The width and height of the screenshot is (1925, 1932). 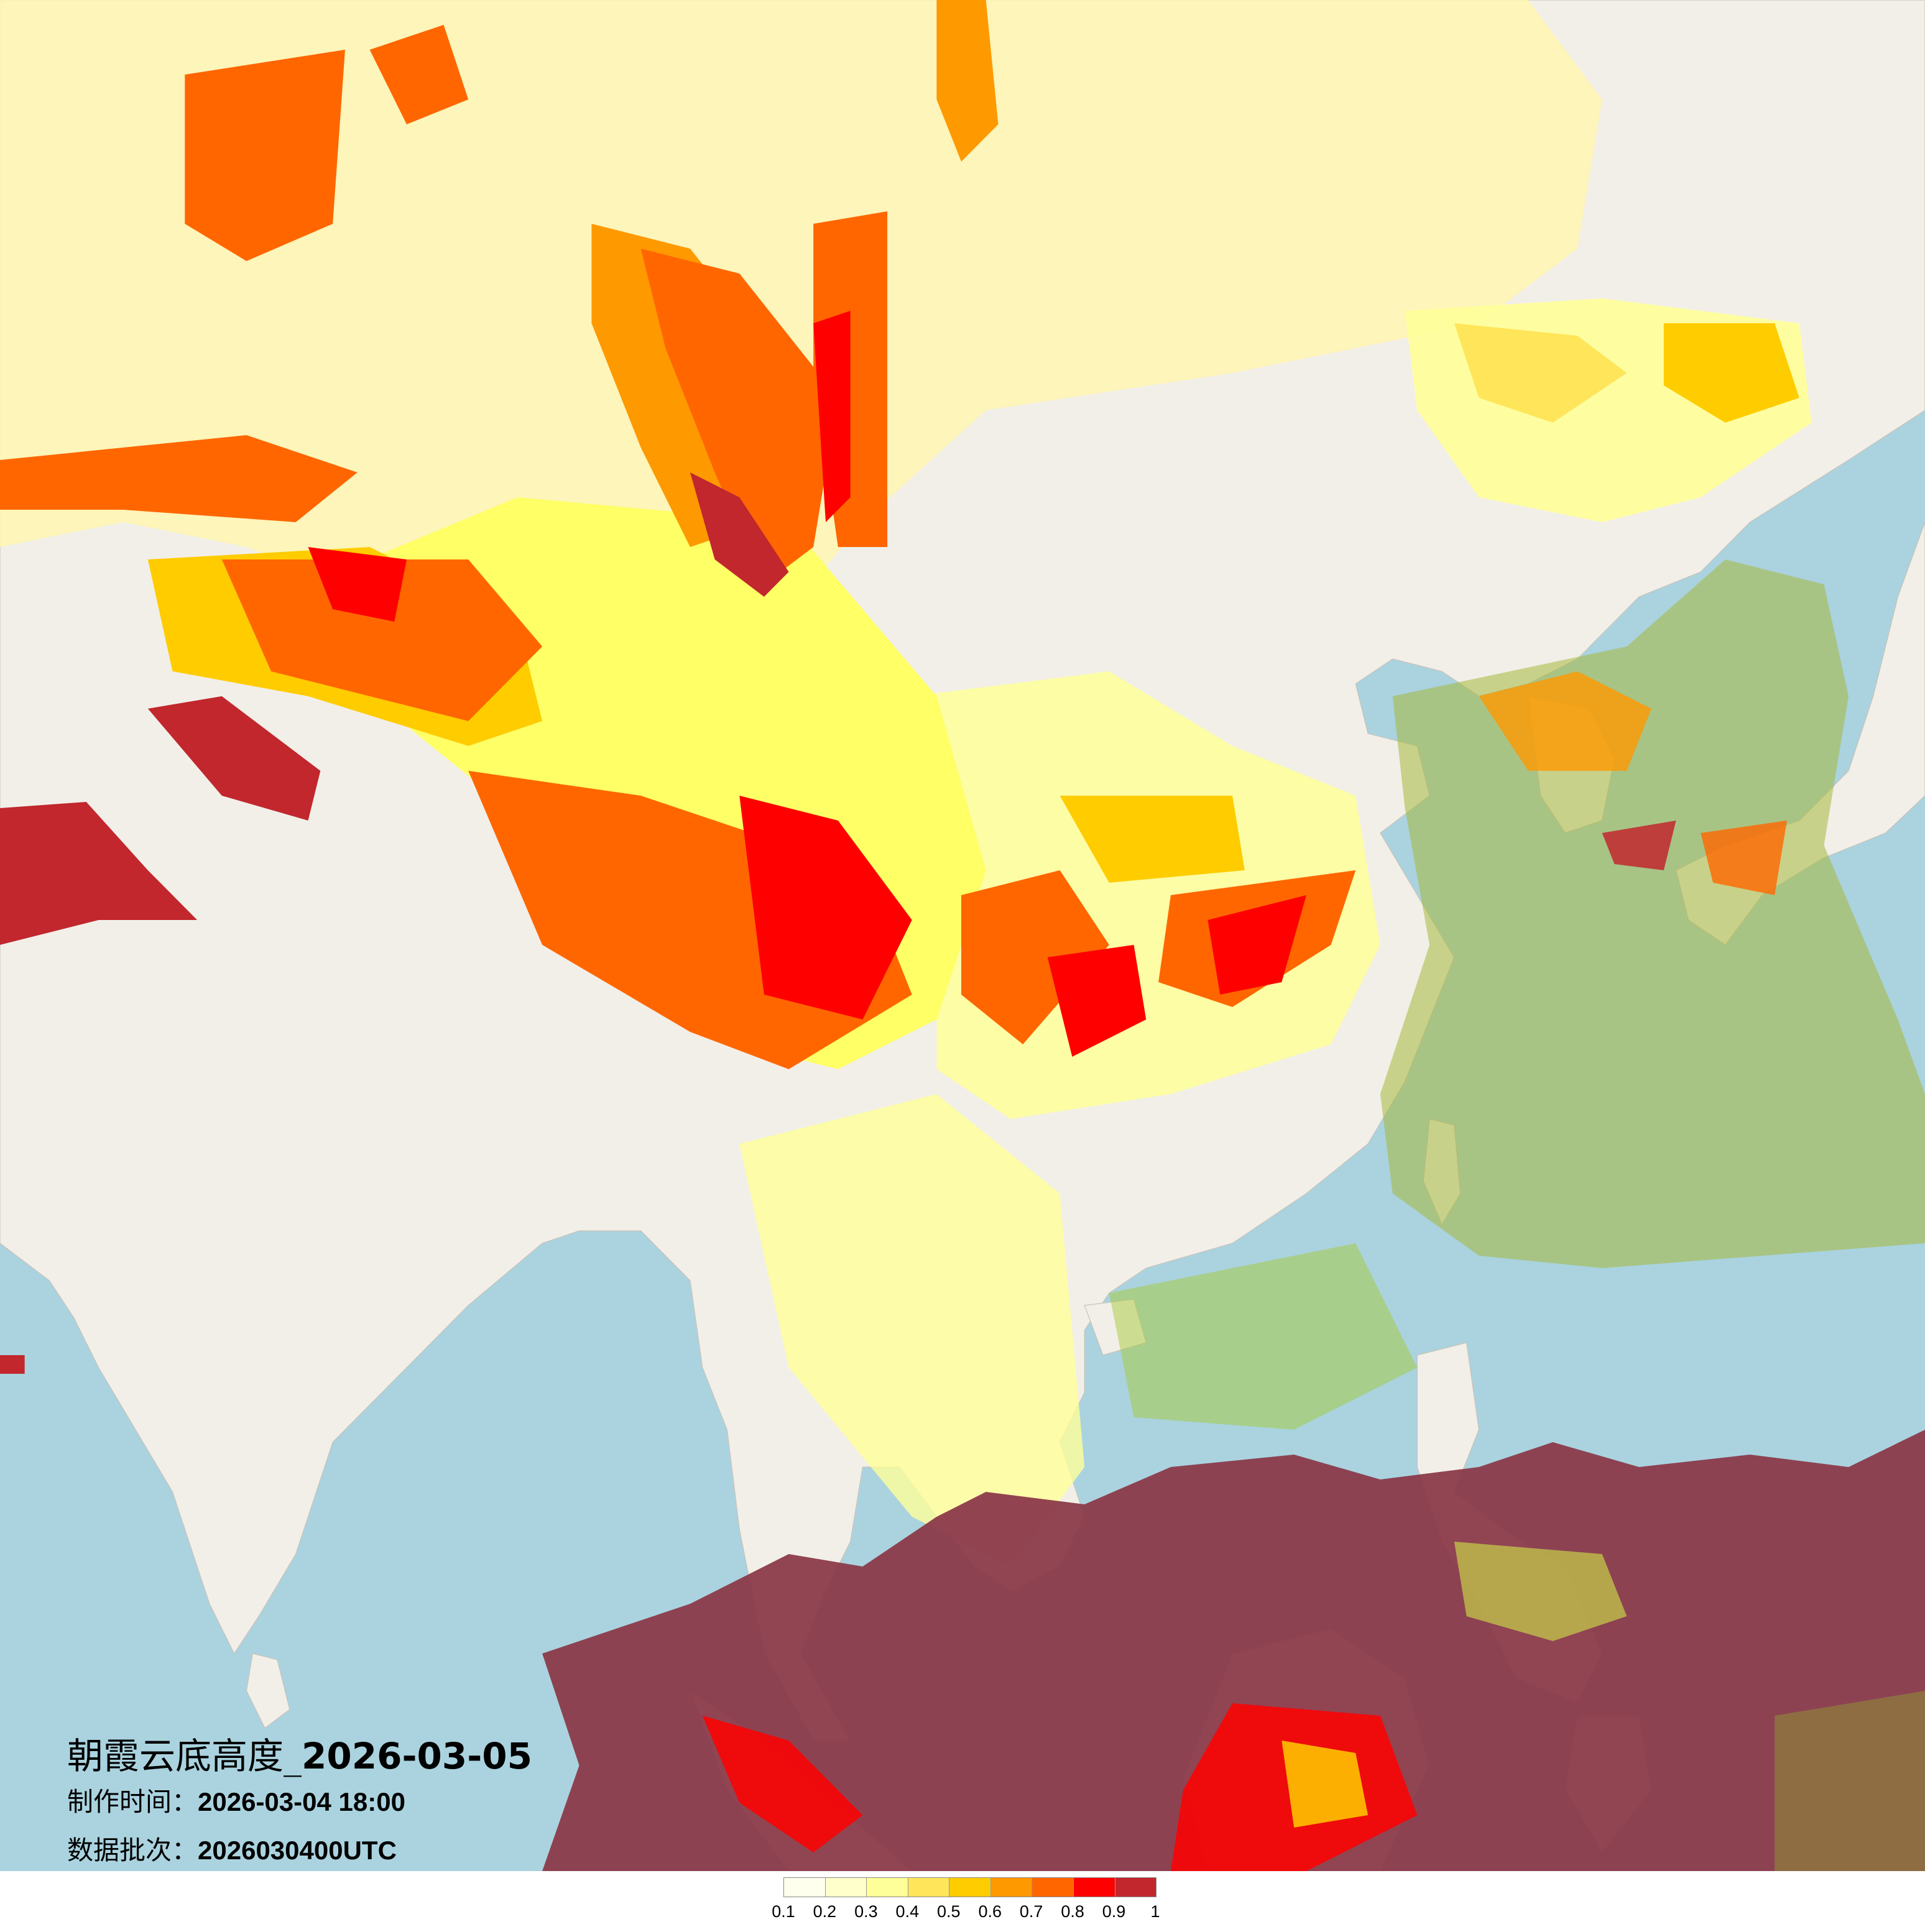 I want to click on legend-bar, so click(x=969, y=1887).